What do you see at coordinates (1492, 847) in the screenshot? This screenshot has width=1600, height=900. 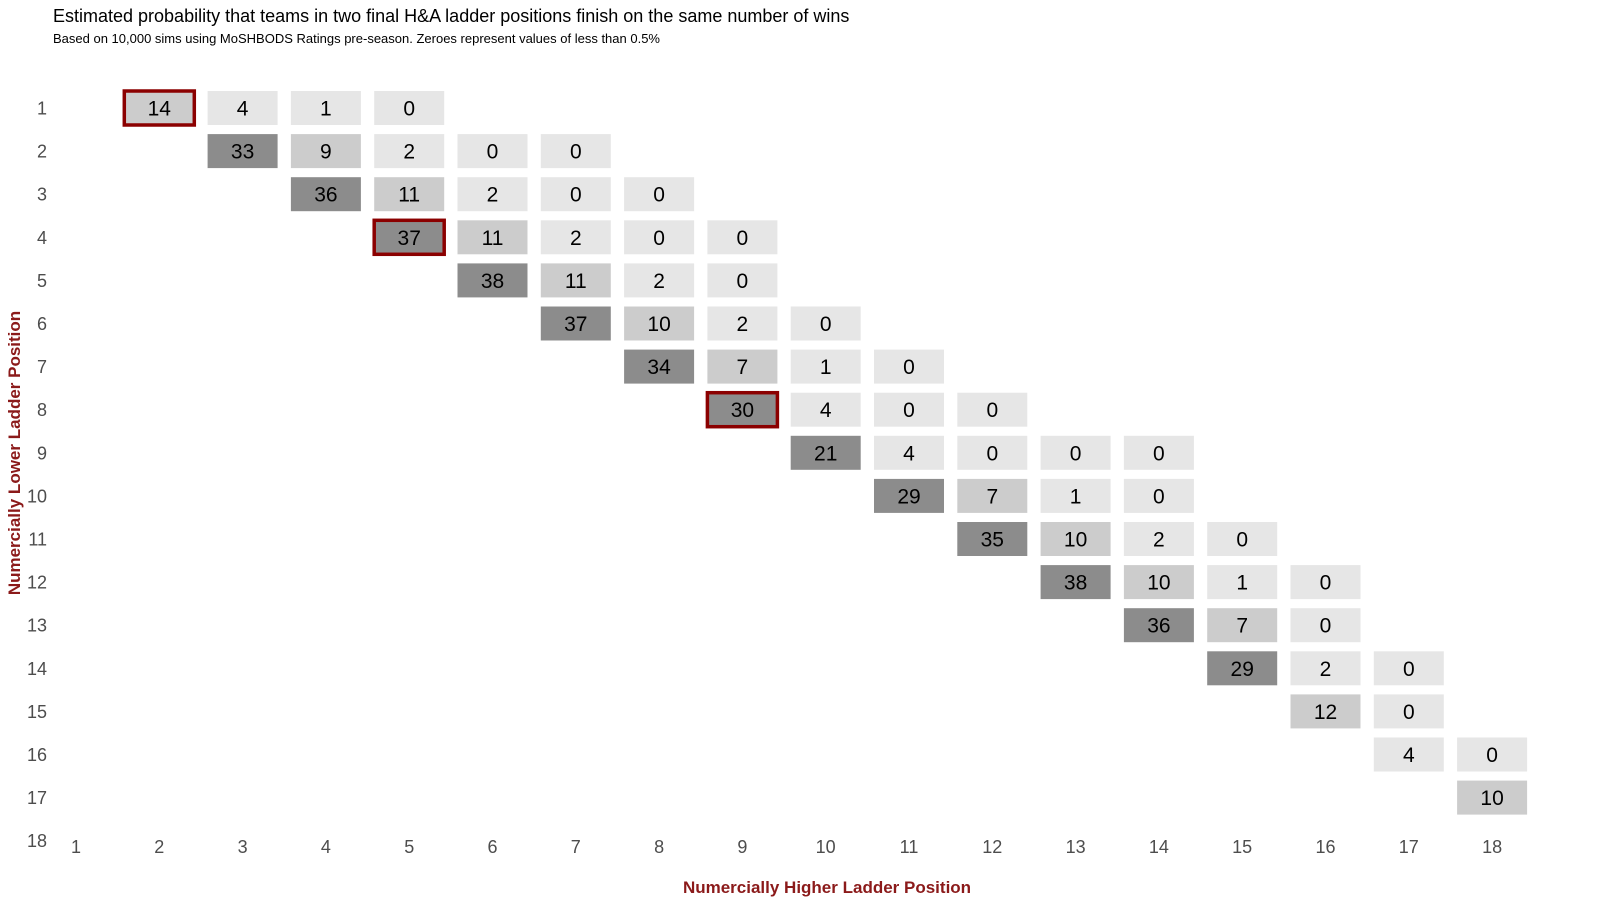 I see `x-tick-label: 18` at bounding box center [1492, 847].